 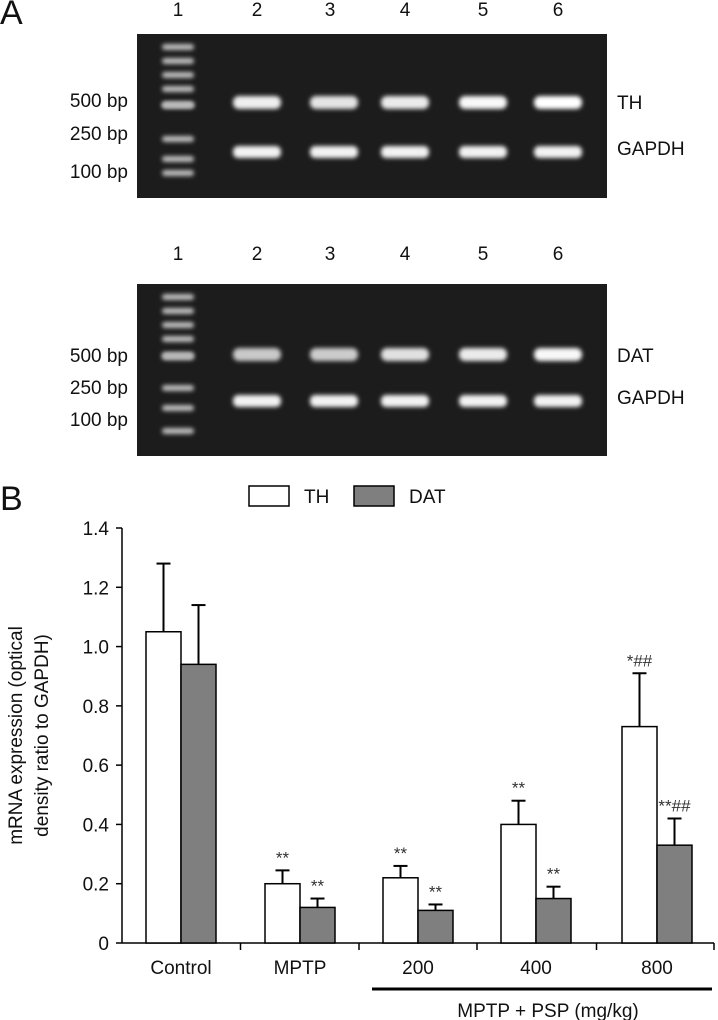 What do you see at coordinates (674, 806) in the screenshot?
I see `significance-label: **##` at bounding box center [674, 806].